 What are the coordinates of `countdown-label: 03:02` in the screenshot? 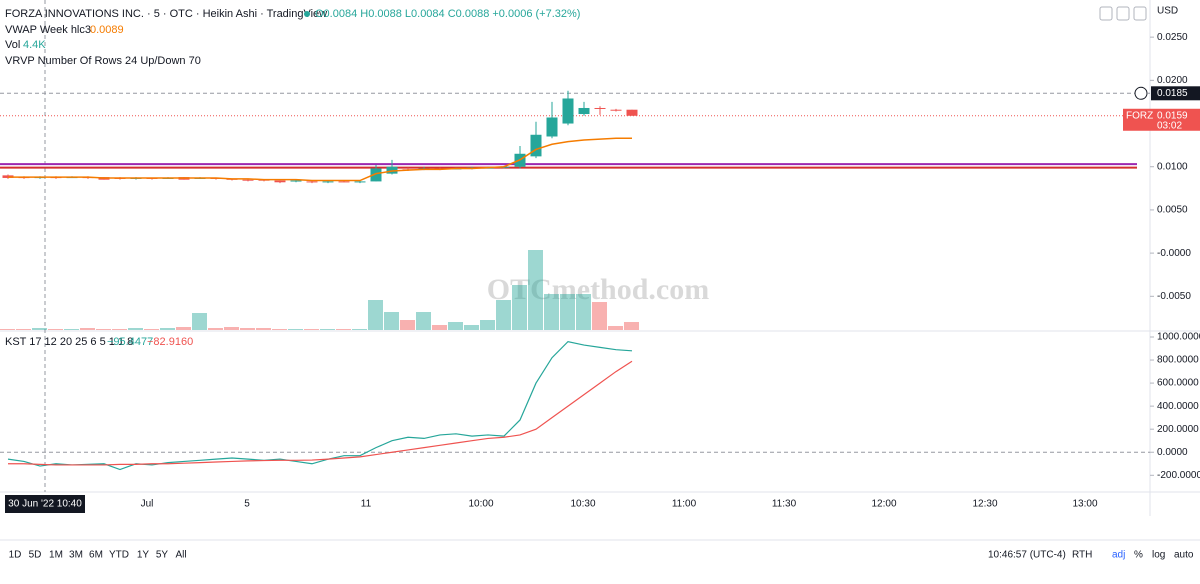 It's located at (1169, 125).